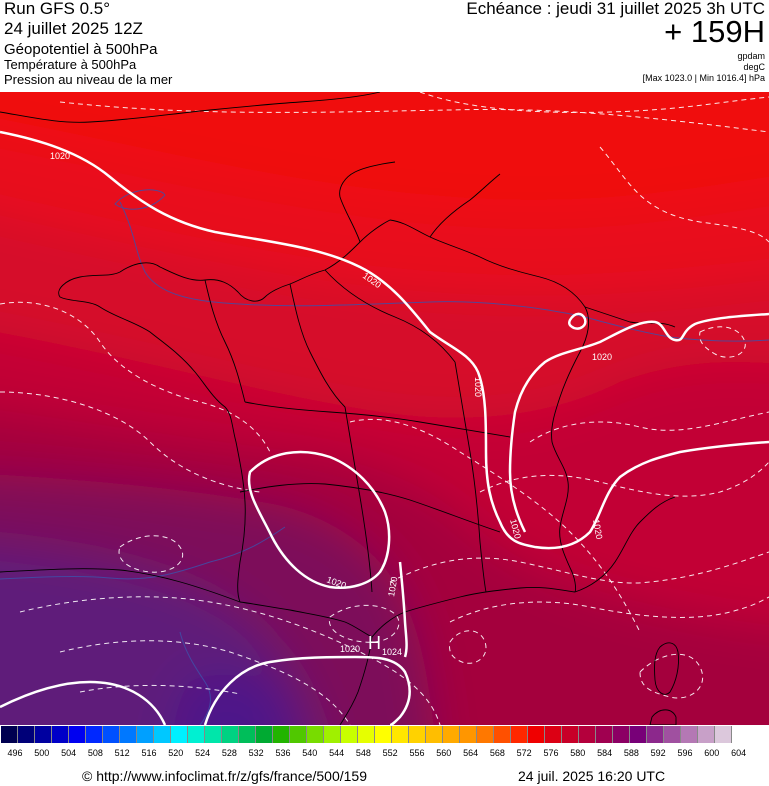 This screenshot has height=786, width=769. Describe the element at coordinates (83, 702) in the screenshot. I see `isobar-1020-southwest` at that location.